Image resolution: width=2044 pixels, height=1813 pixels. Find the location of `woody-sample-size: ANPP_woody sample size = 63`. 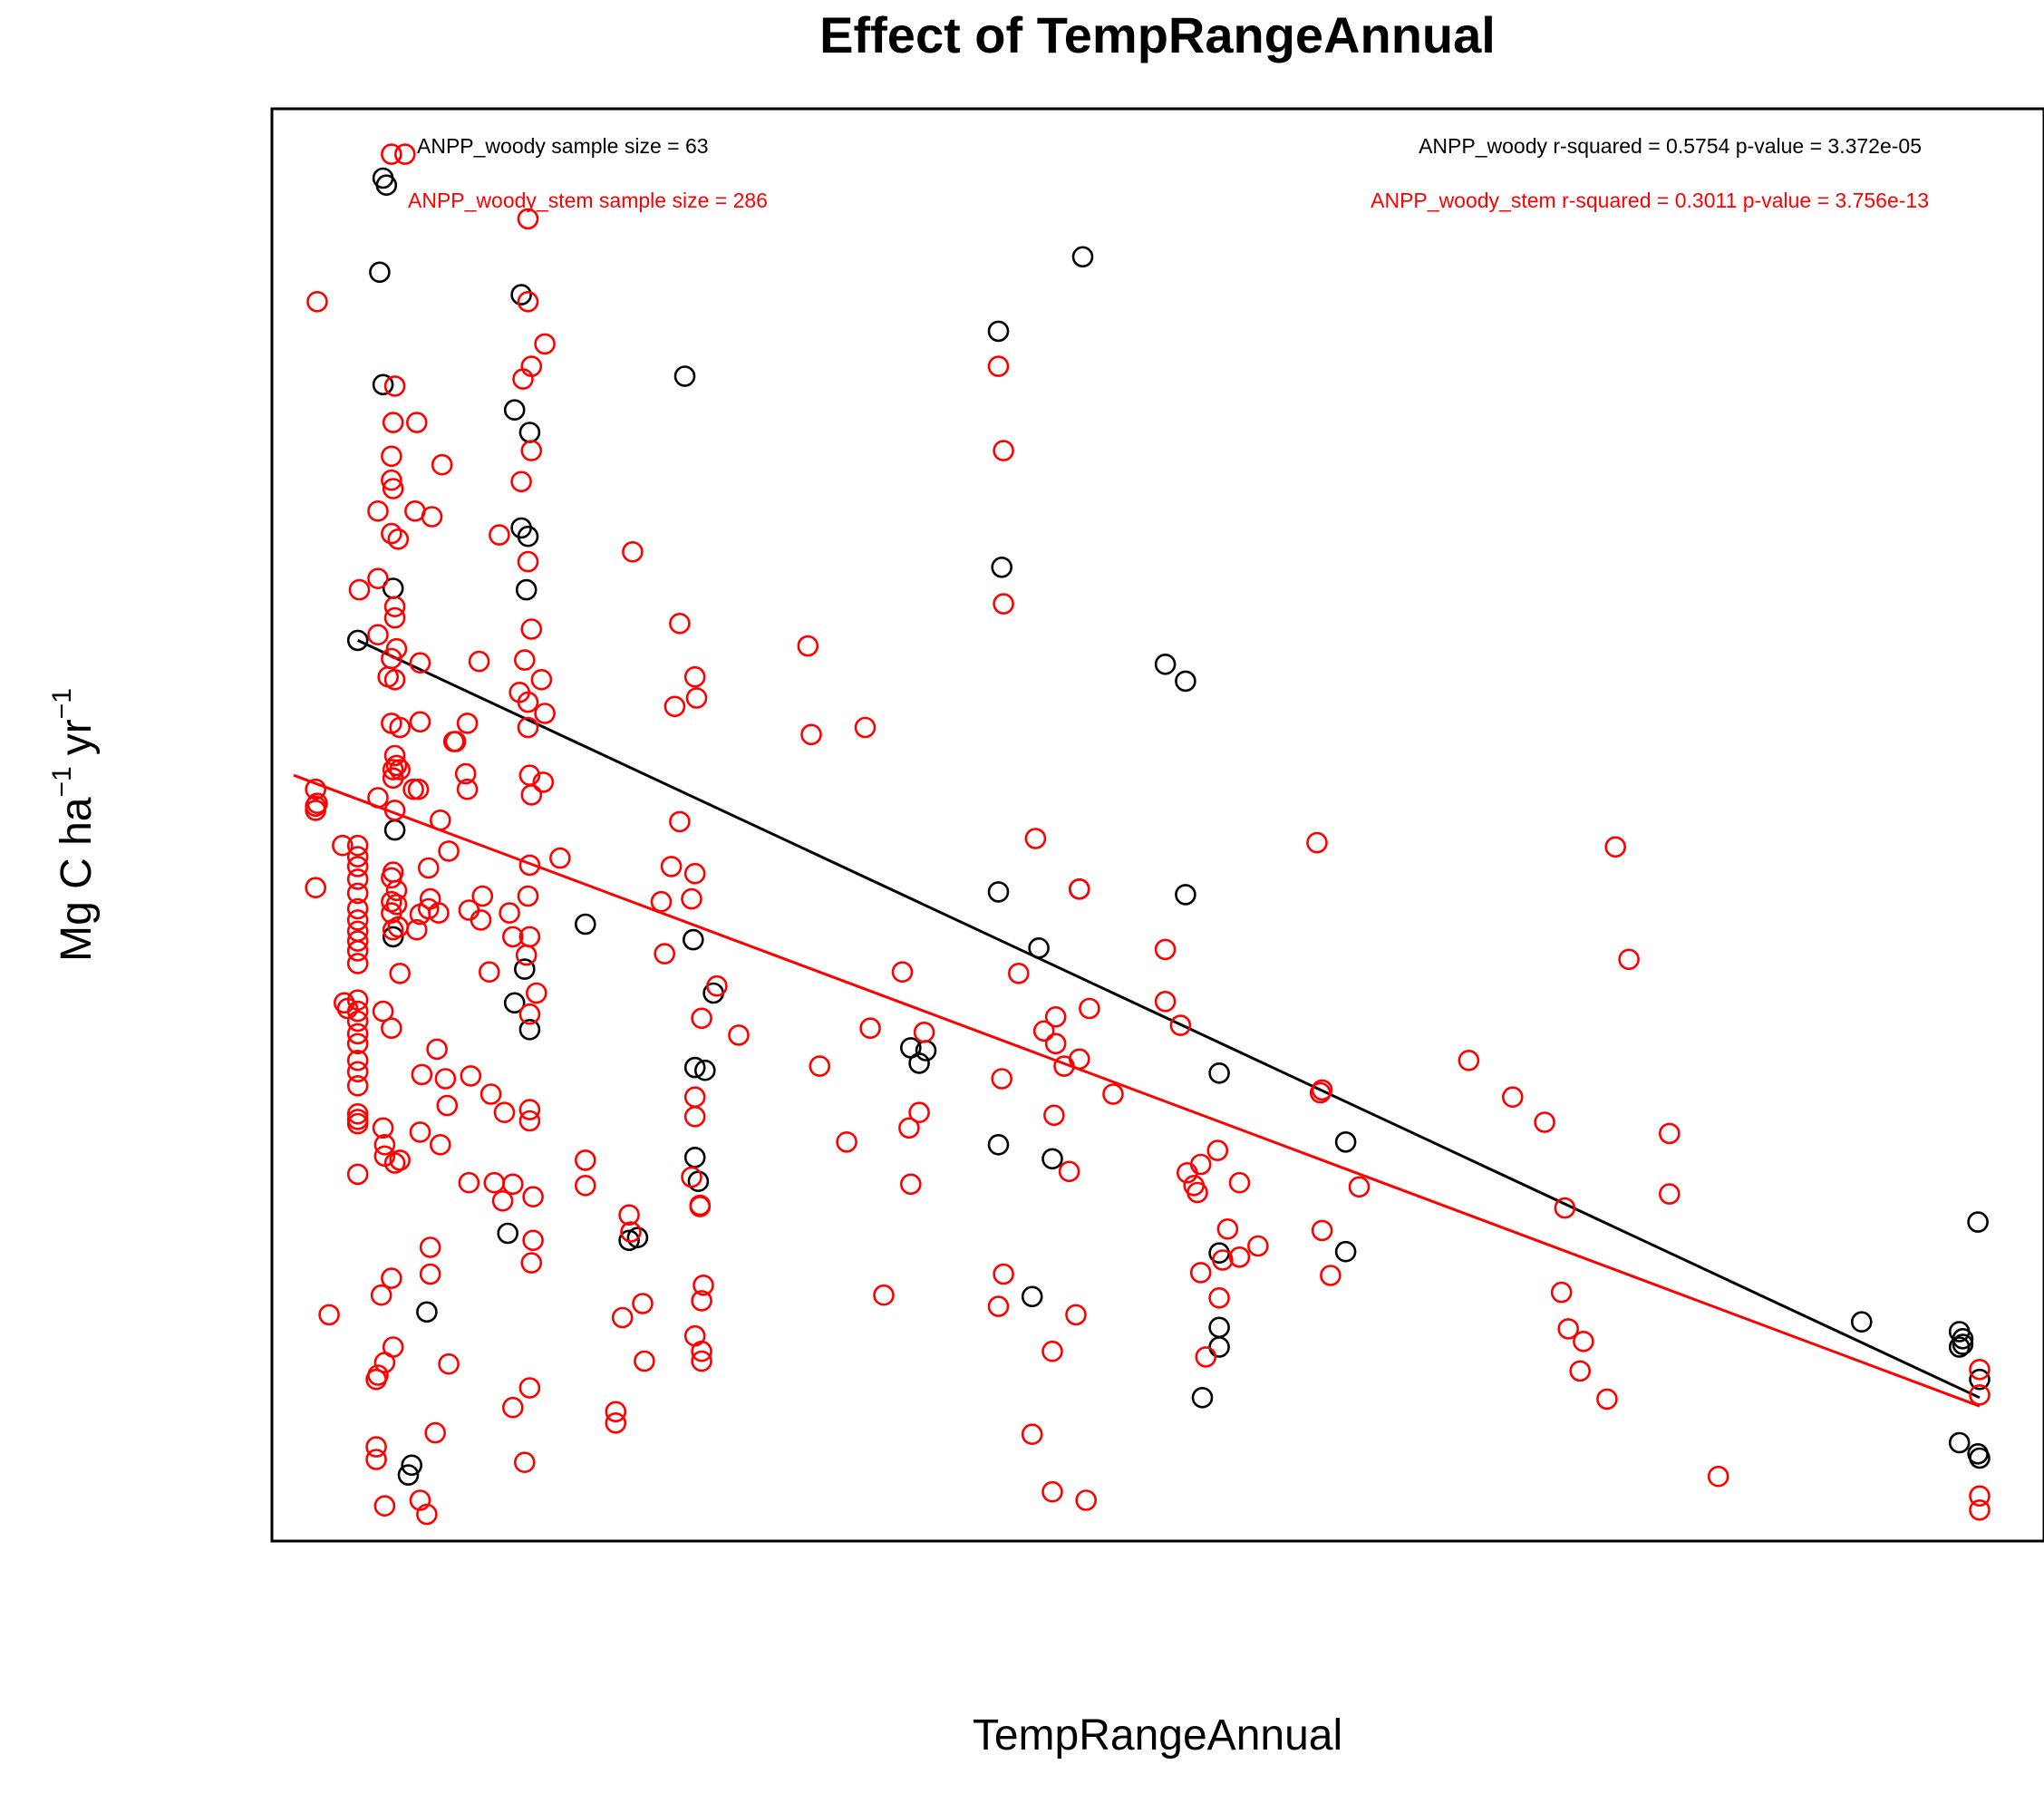

woody-sample-size: ANPP_woody sample size = 63 is located at coordinates (563, 146).